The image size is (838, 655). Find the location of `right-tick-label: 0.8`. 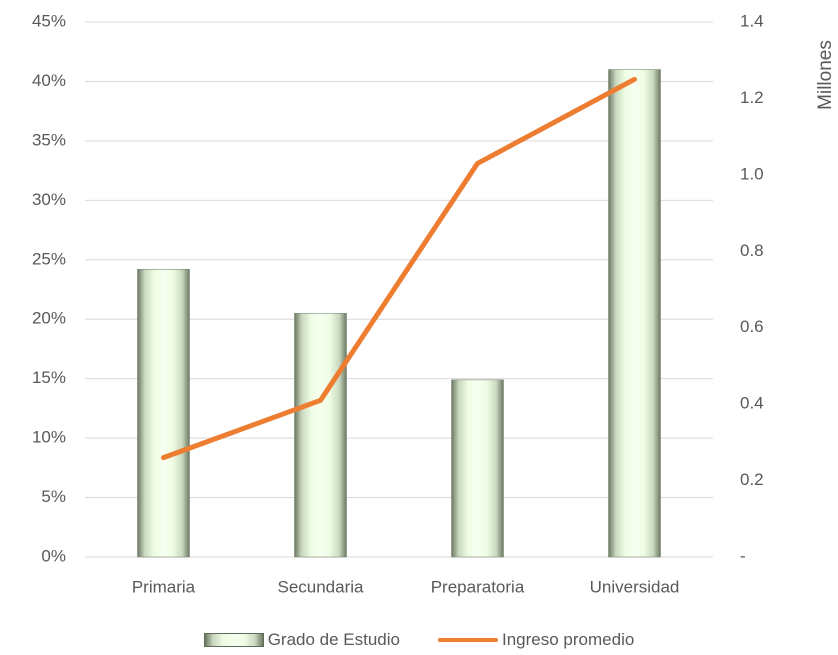

right-tick-label: 0.8 is located at coordinates (752, 250).